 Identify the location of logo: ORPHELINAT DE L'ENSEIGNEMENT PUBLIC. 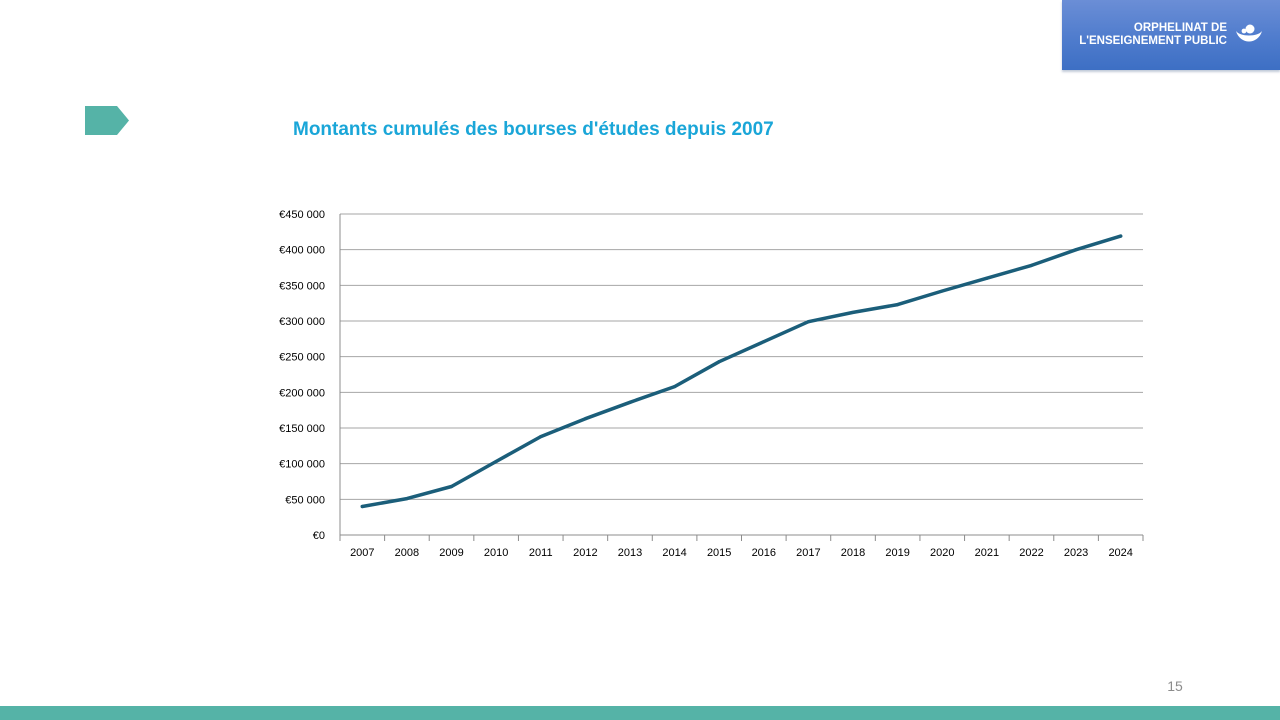
(1171, 35).